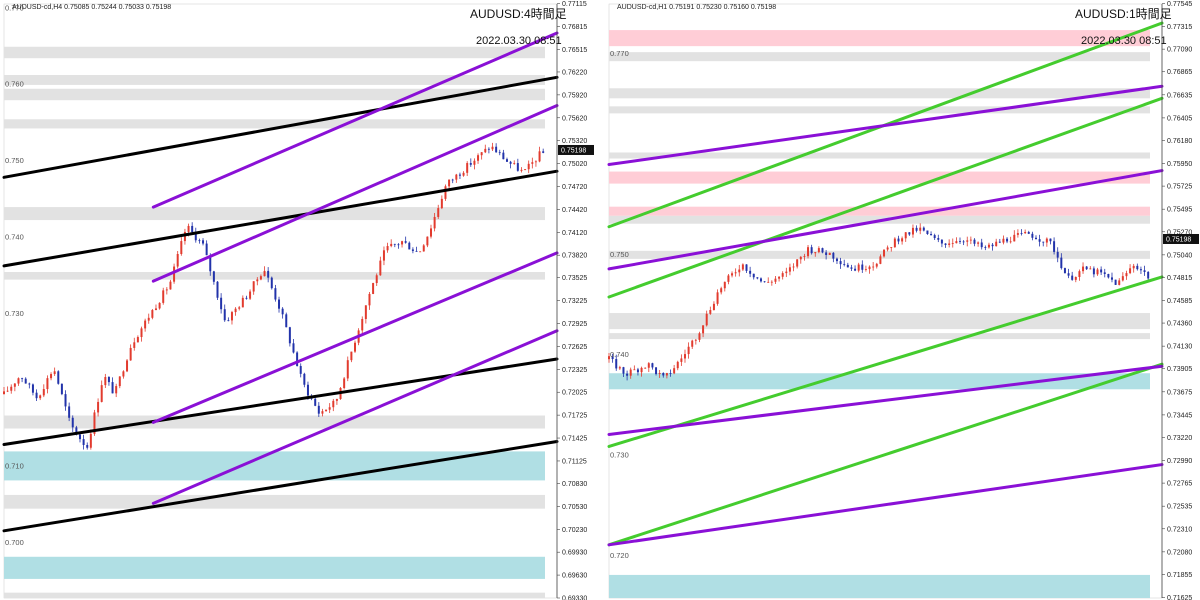 This screenshot has height=600, width=1200. Describe the element at coordinates (574, 461) in the screenshot. I see `axis-tick-label: 0.71125` at that location.